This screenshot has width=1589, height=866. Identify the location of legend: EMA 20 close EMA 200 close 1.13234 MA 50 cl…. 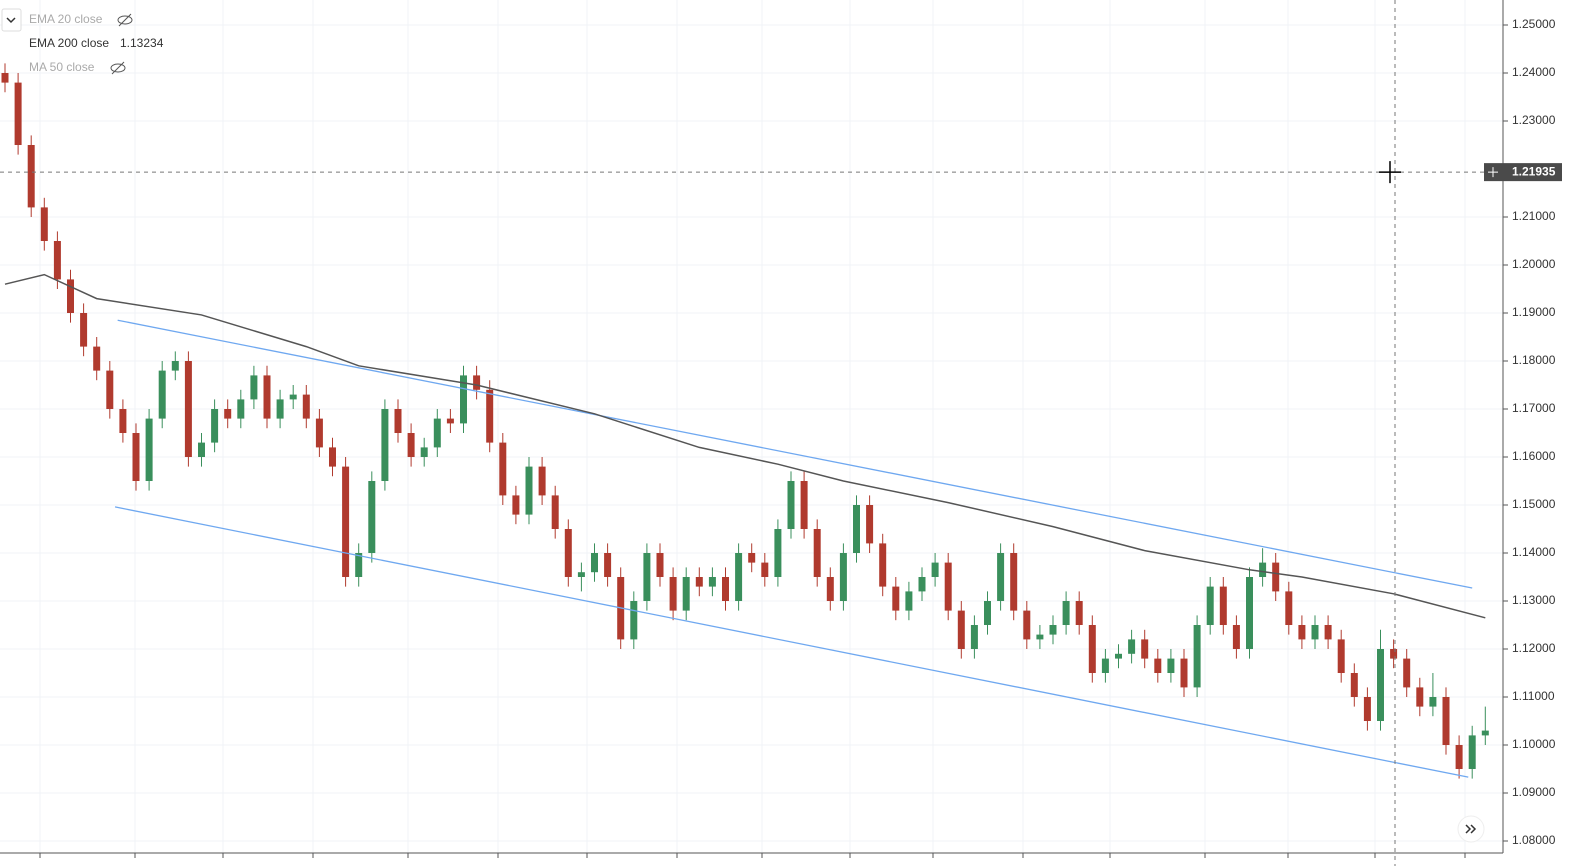
(82, 41).